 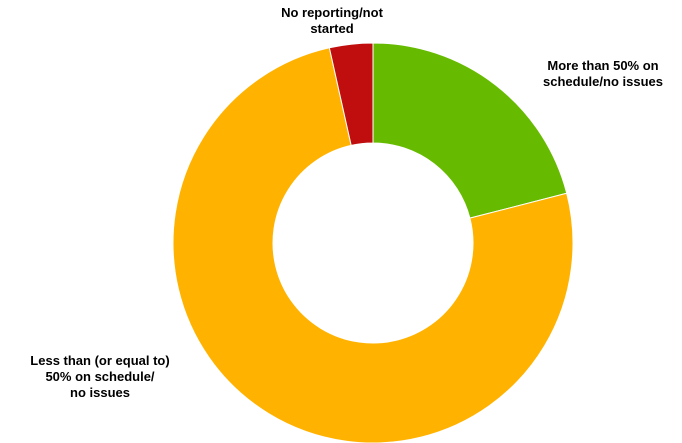 What do you see at coordinates (351, 94) in the screenshot?
I see `slice-no-reporting` at bounding box center [351, 94].